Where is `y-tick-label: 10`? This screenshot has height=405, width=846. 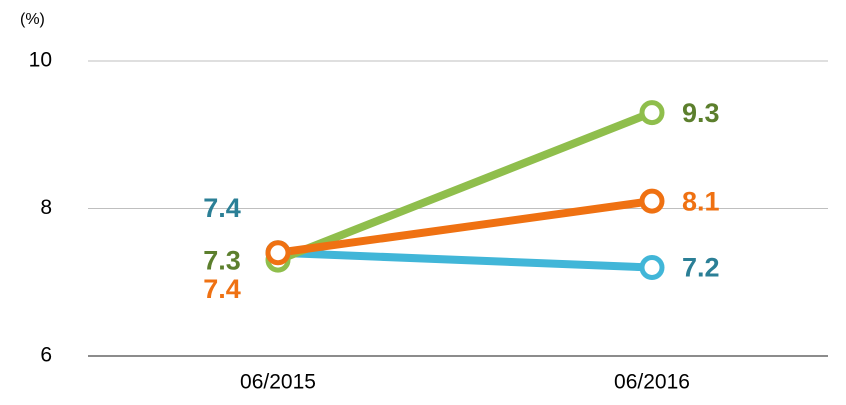
y-tick-label: 10 is located at coordinates (40, 60).